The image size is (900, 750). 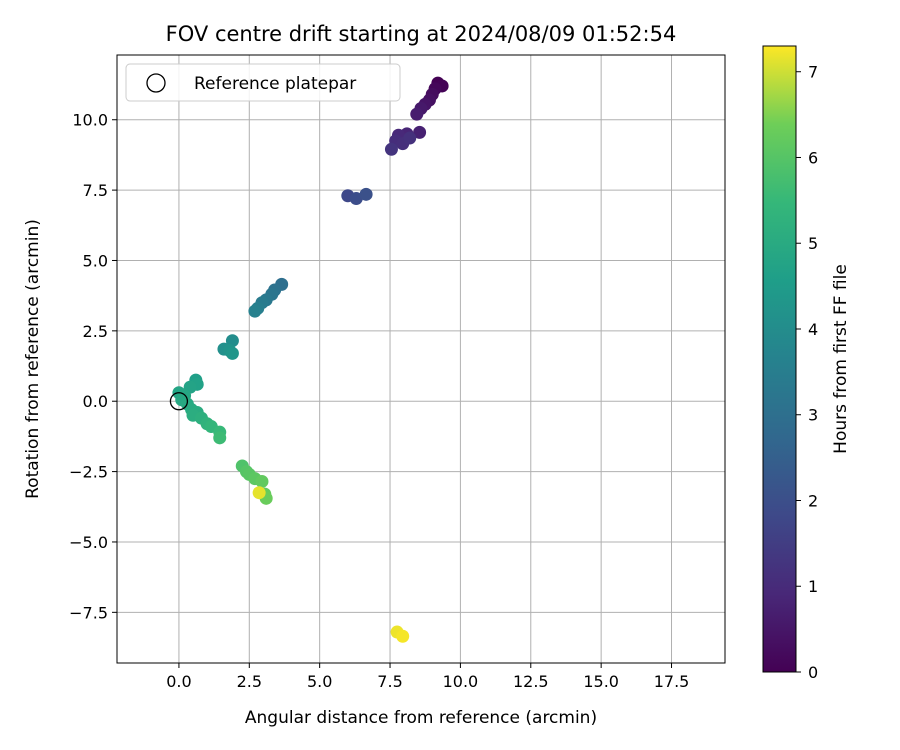 I want to click on colorbar-tick-label: 1, so click(x=813, y=586).